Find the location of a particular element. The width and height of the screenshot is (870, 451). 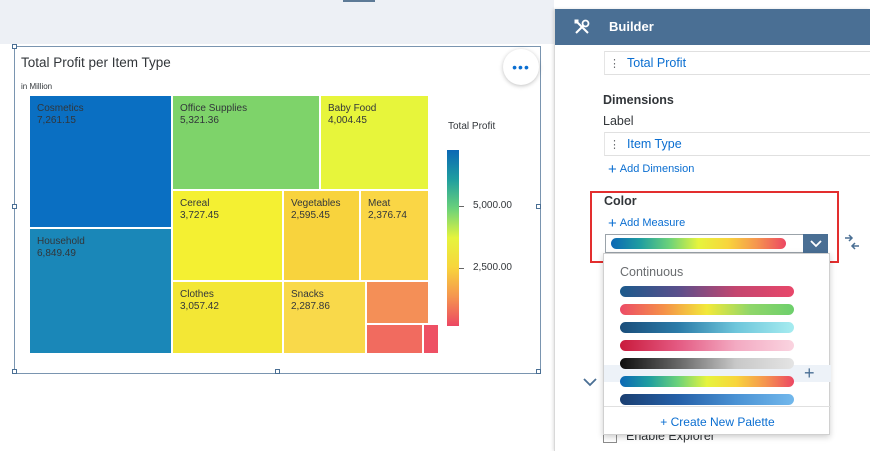

treemap-tile-value: 5,321.36 is located at coordinates (199, 120).